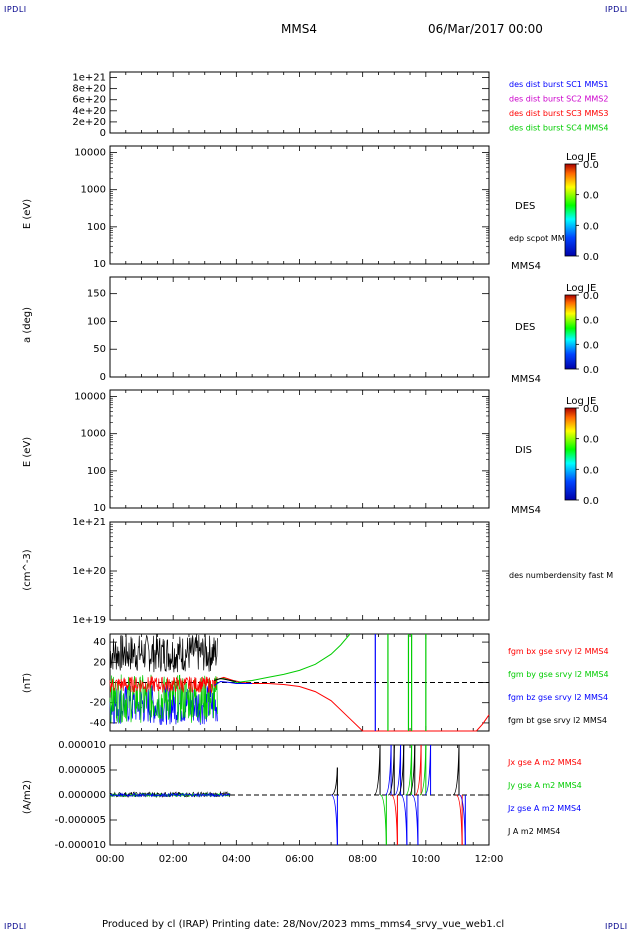 The height and width of the screenshot is (934, 630). Describe the element at coordinates (27, 797) in the screenshot. I see `y-axis-label: (A/m2)` at that location.